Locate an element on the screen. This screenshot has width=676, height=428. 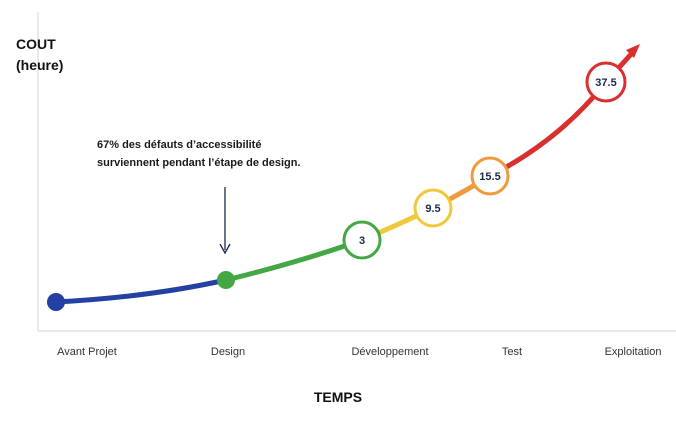
data-label-3: 3 is located at coordinates (362, 241).